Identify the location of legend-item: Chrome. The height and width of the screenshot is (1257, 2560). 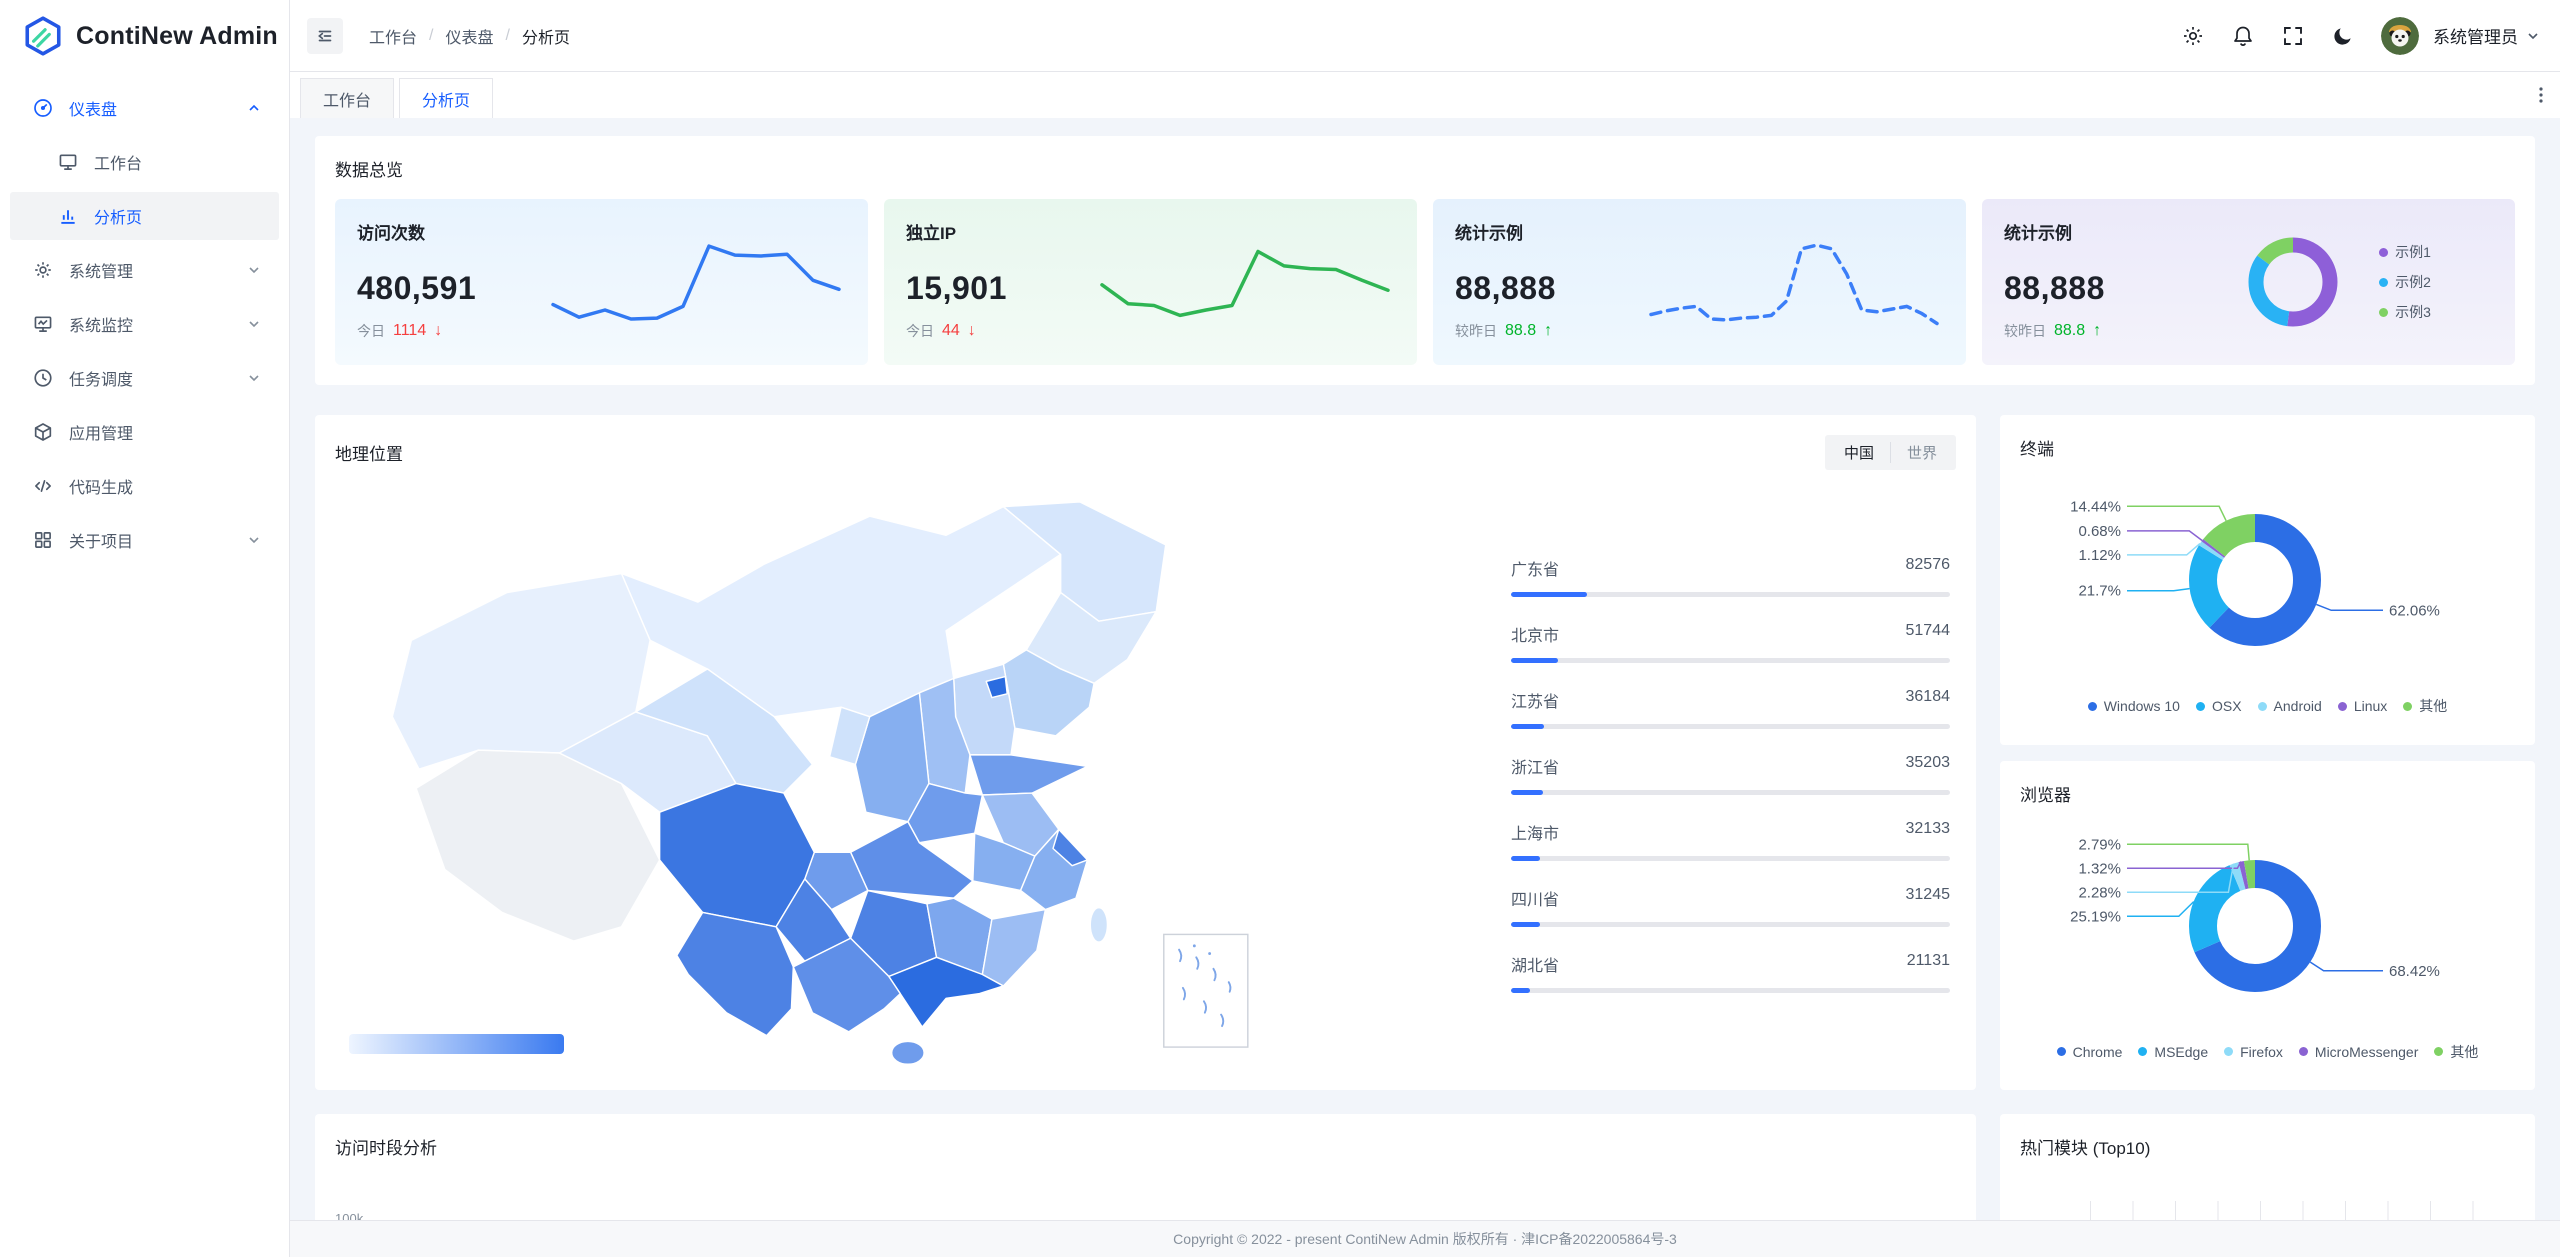
(2089, 1052).